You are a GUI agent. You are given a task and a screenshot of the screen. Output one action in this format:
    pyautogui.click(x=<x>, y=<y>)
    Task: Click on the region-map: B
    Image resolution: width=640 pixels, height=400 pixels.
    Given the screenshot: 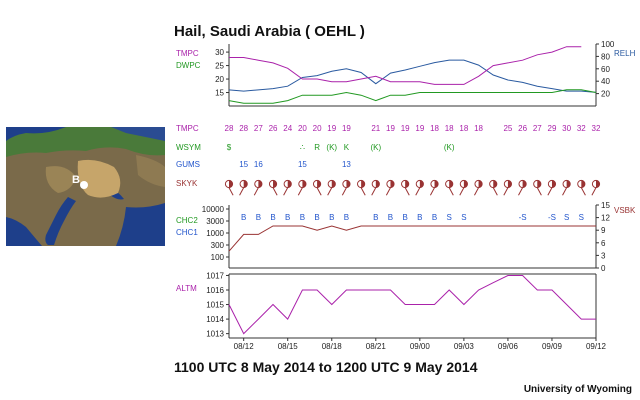 What is the action you would take?
    pyautogui.click(x=85, y=186)
    